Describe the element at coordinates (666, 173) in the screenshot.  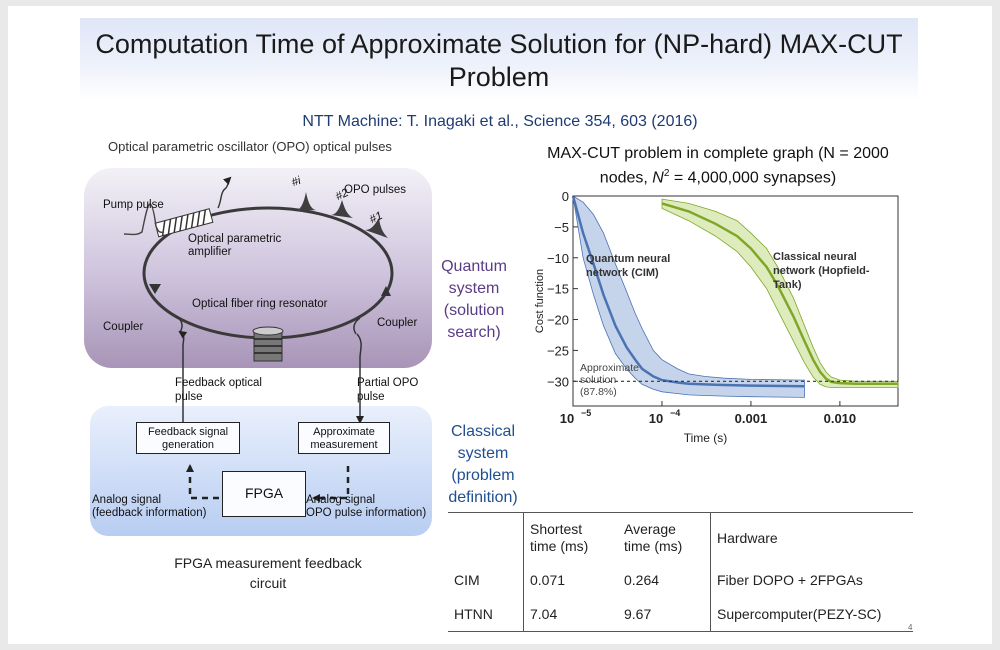
I see `chart-title-sup: 2` at that location.